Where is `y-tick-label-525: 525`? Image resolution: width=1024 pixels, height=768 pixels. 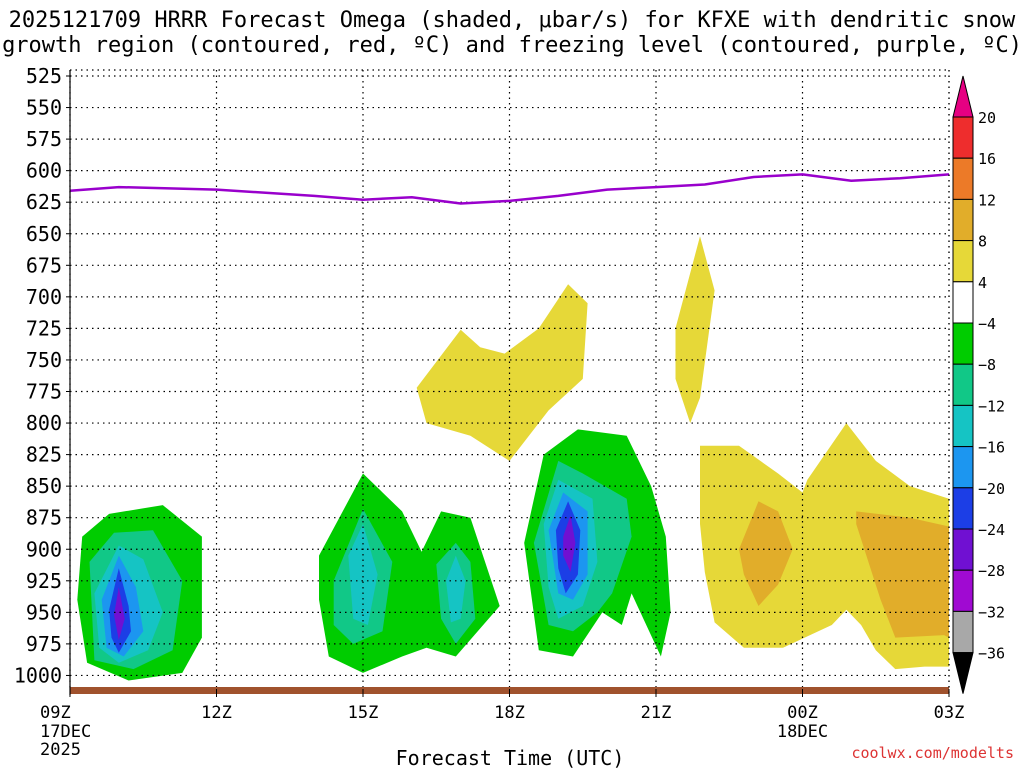
y-tick-label-525: 525 is located at coordinates (44, 76).